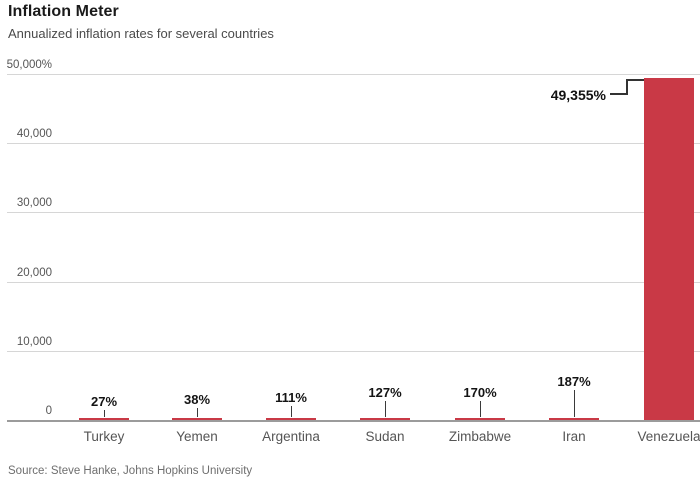 This screenshot has width=700, height=479. I want to click on value-label-iran: 187%, so click(574, 381).